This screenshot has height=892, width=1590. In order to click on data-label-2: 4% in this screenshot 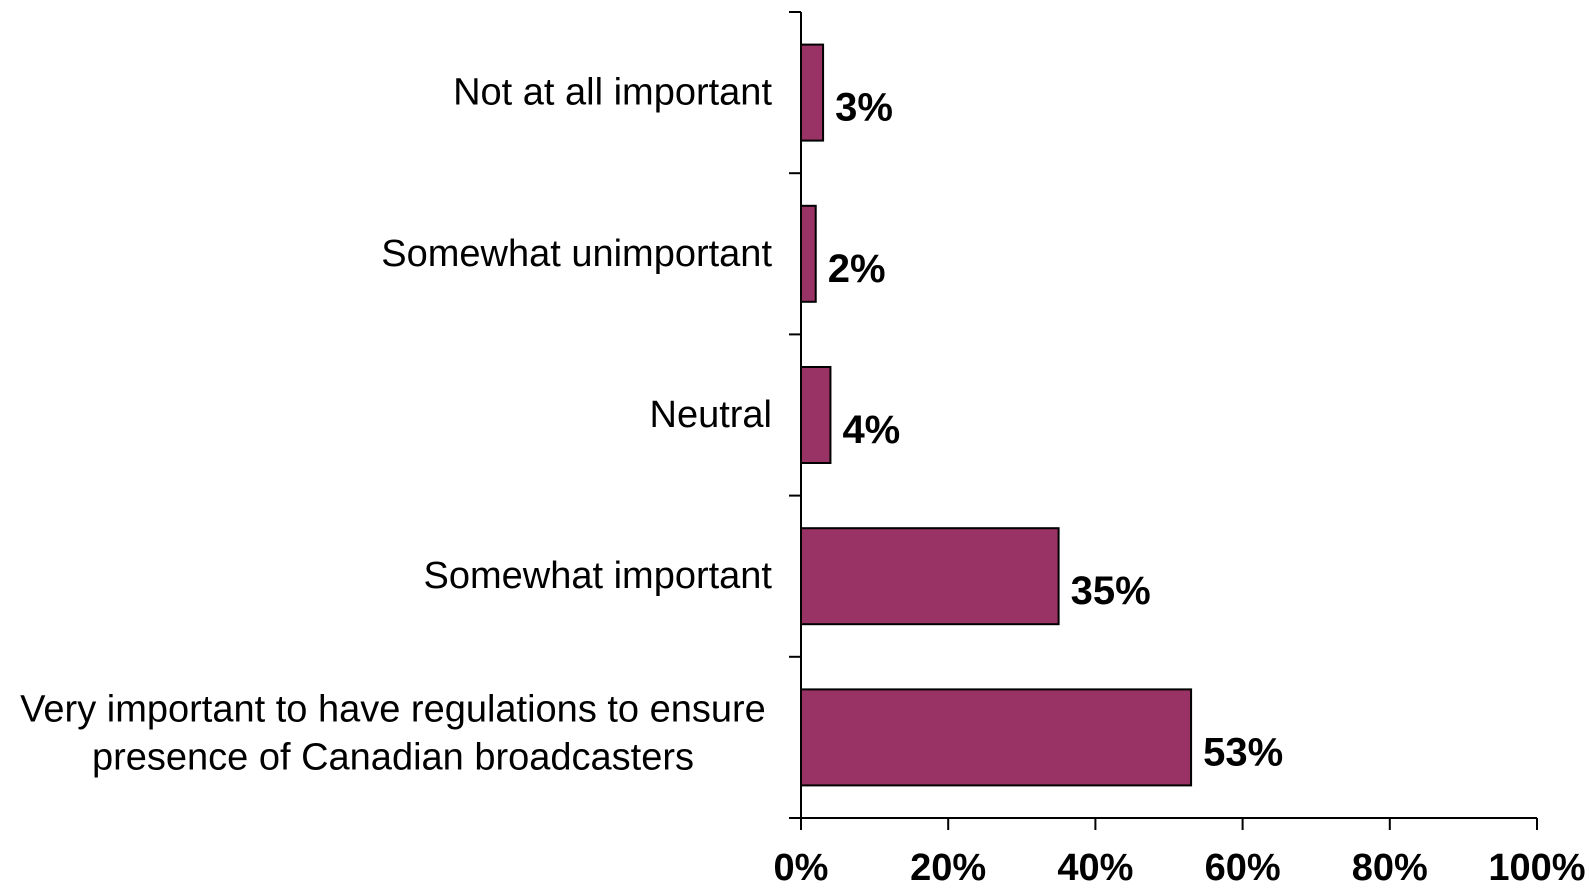, I will do `click(871, 430)`.